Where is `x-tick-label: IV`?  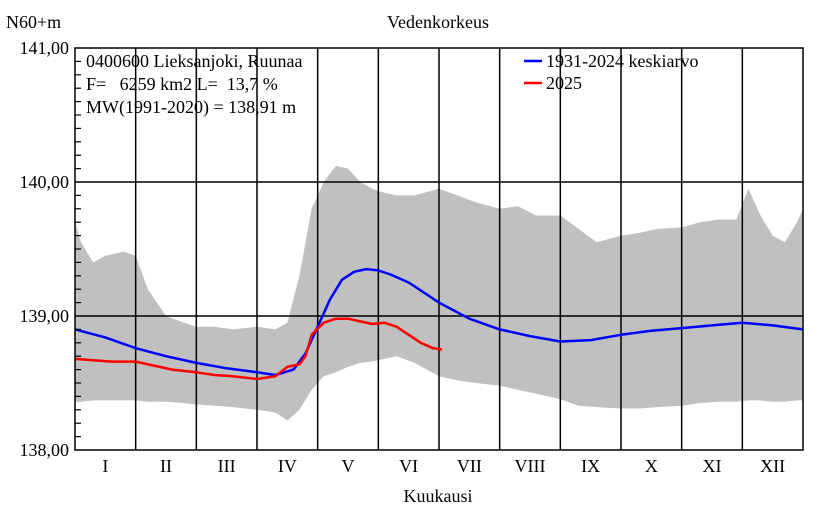 x-tick-label: IV is located at coordinates (287, 466).